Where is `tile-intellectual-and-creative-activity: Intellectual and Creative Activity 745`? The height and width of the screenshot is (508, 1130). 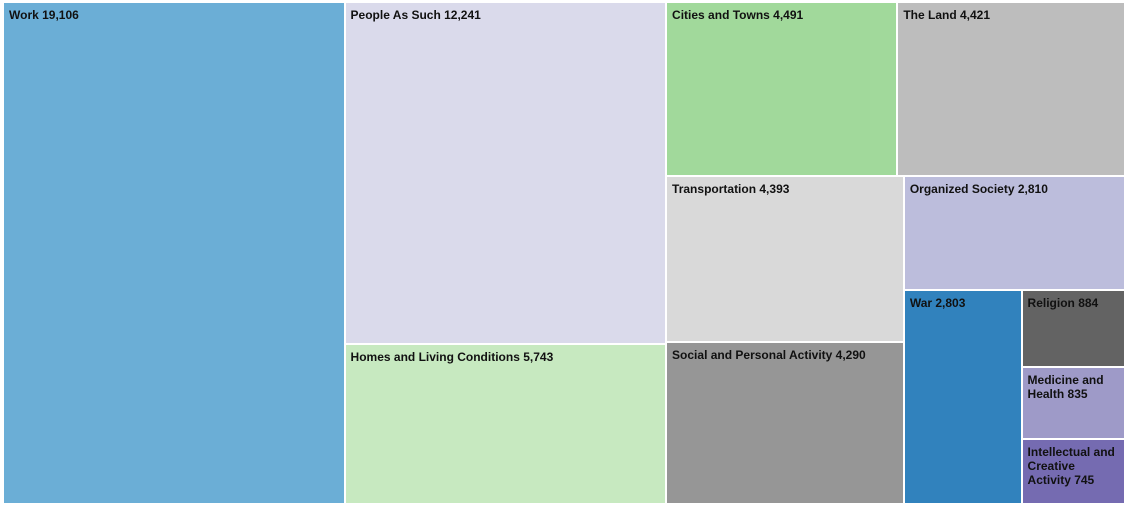 tile-intellectual-and-creative-activity: Intellectual and Creative Activity 745 is located at coordinates (1073, 471).